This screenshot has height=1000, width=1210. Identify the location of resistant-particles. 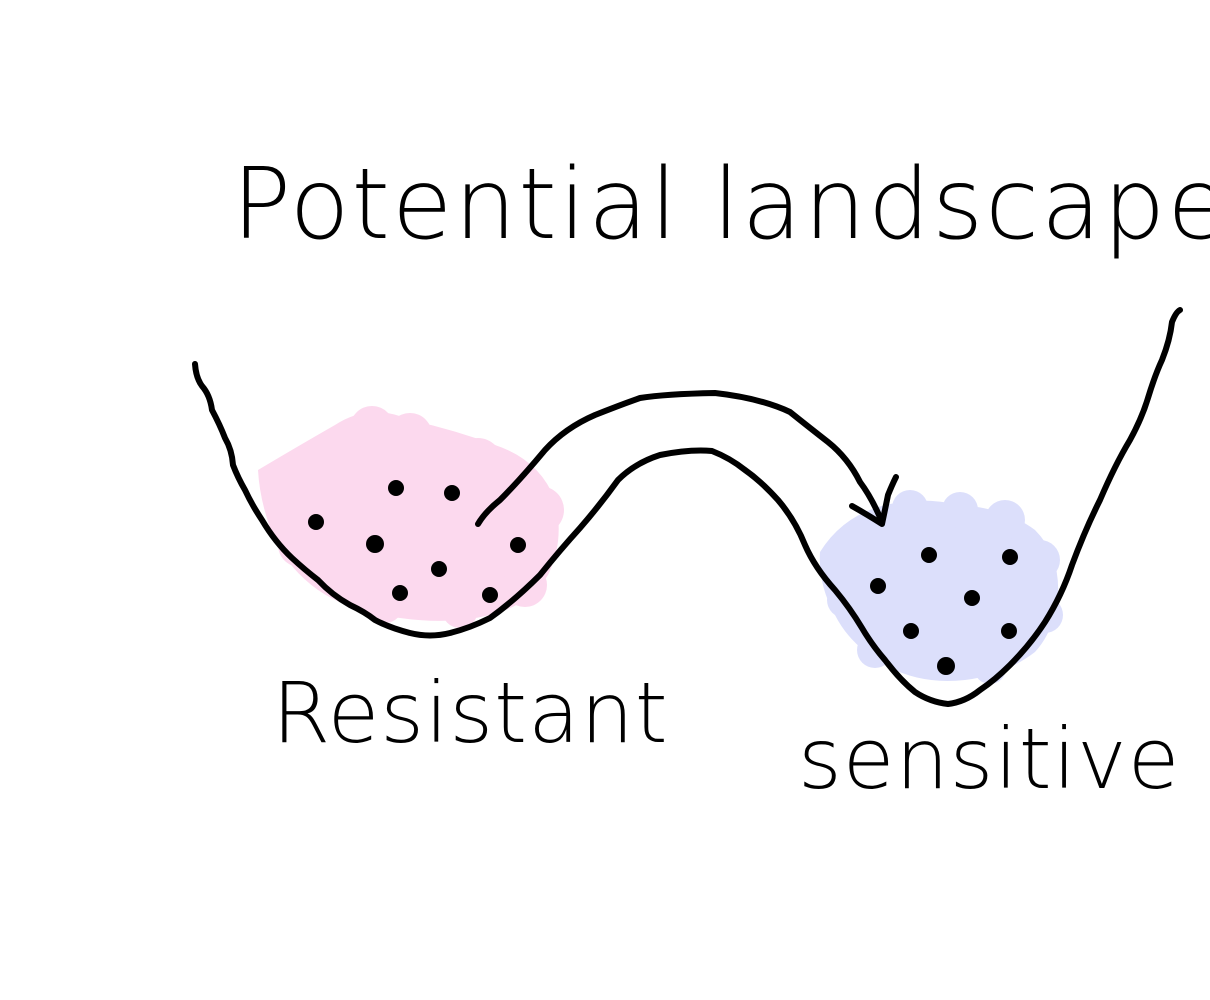
(417, 541).